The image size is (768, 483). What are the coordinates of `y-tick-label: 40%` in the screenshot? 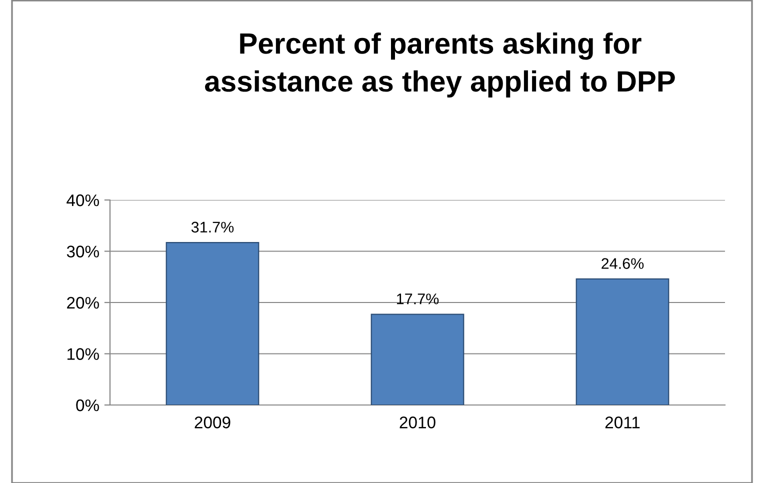 It's located at (82, 200).